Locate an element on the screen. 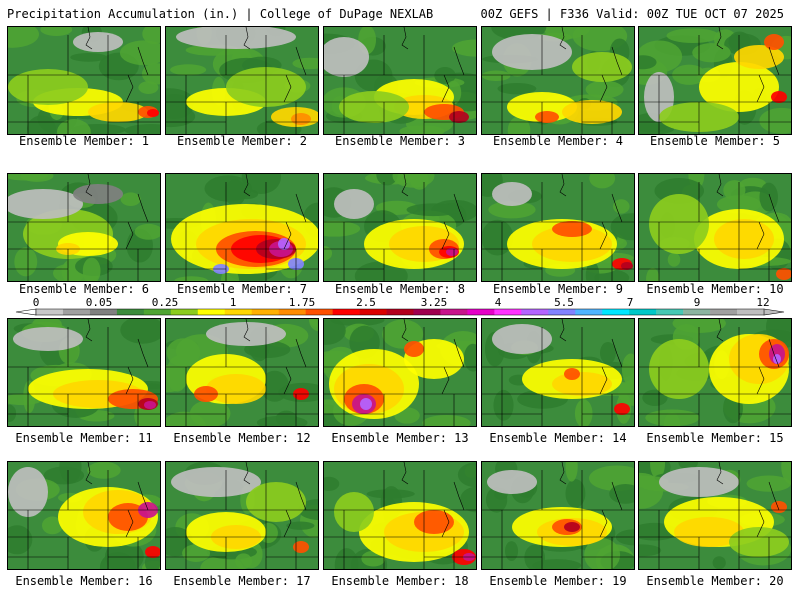 Image resolution: width=800 pixels, height=600 pixels. colorbar-max-arrow is located at coordinates (774, 312).